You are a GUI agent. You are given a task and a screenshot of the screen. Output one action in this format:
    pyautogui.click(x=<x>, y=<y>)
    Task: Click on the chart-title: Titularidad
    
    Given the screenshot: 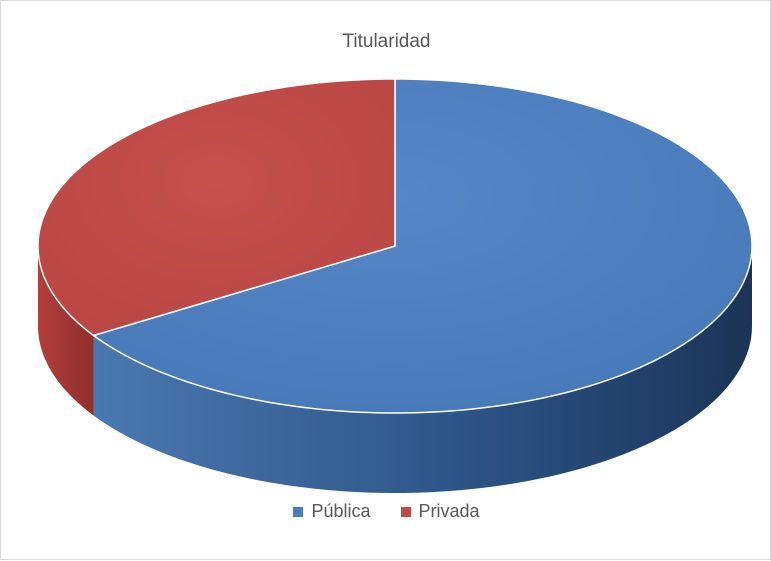 What is the action you would take?
    pyautogui.click(x=386, y=41)
    